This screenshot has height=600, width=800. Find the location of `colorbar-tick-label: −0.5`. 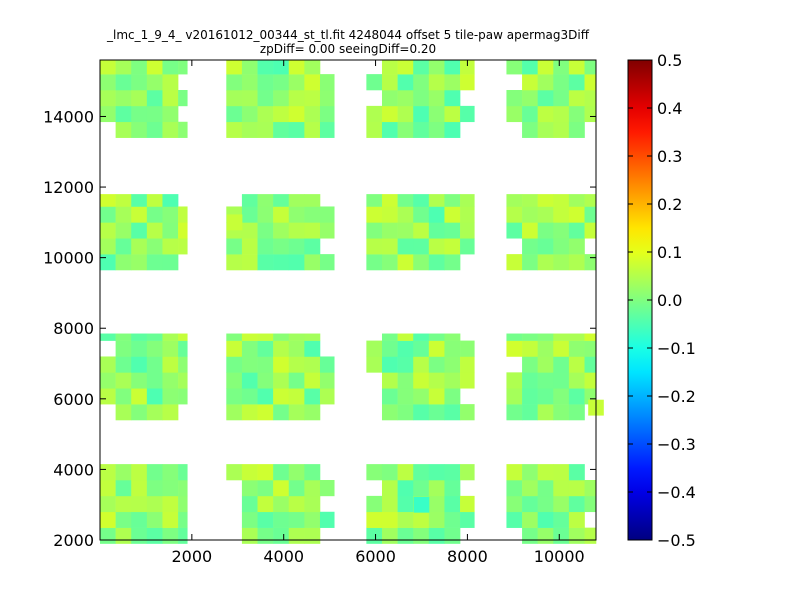

colorbar-tick-label: −0.5 is located at coordinates (676, 540).